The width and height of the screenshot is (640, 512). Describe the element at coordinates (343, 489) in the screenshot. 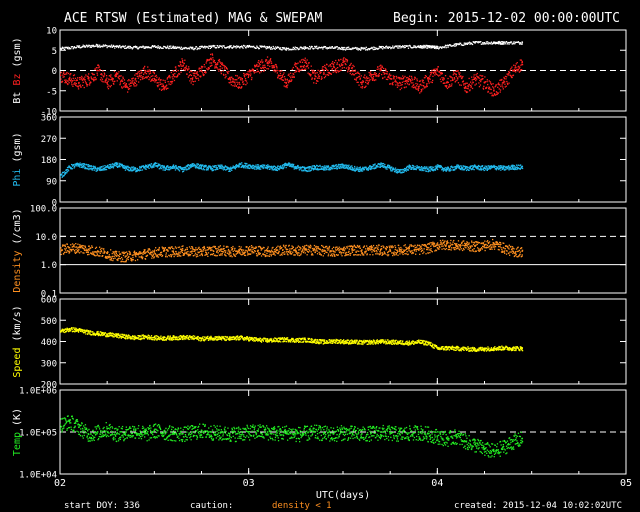

I see `x-axis: 02 03 04 05 UTC(days)` at that location.